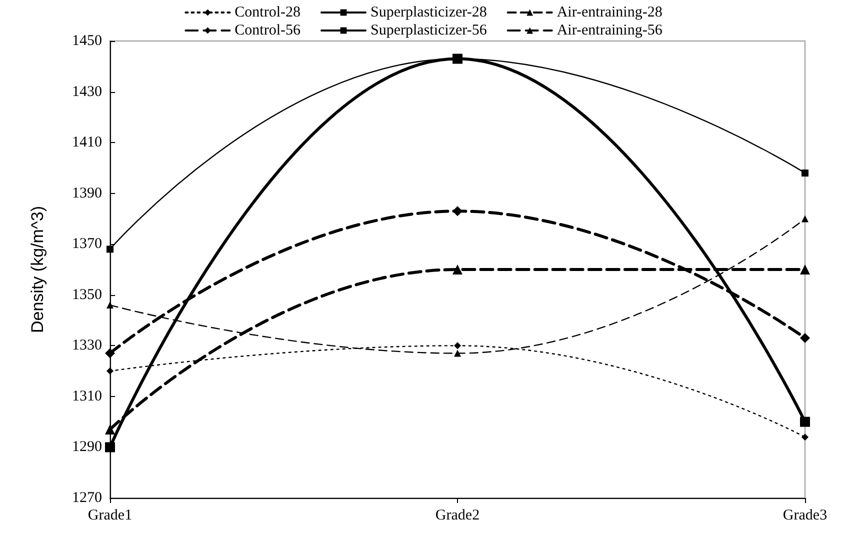  What do you see at coordinates (609, 12) in the screenshot?
I see `legend-label: Air-entraining-28` at bounding box center [609, 12].